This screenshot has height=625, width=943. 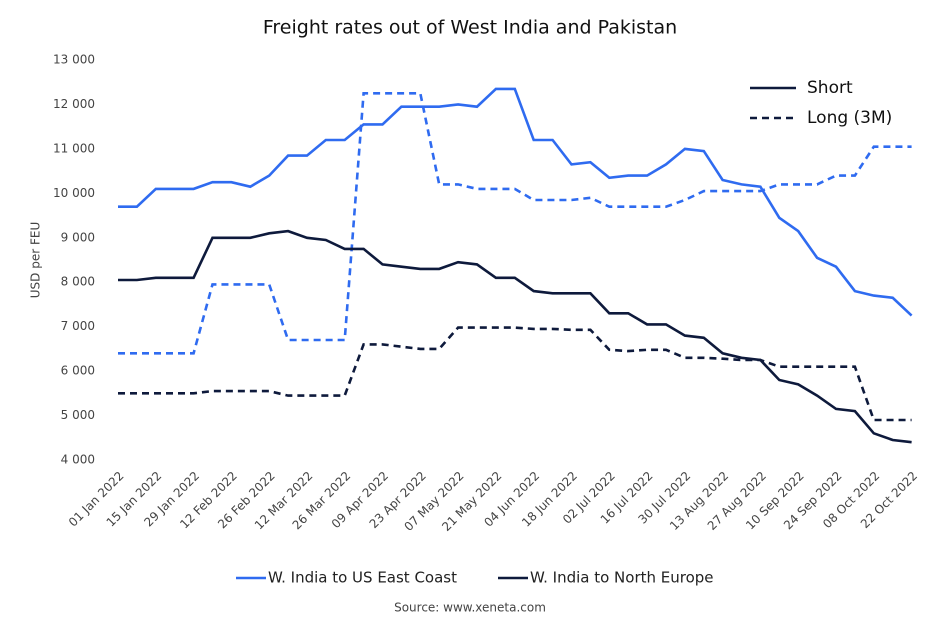 I want to click on legend-label: W. India to US East Coast, so click(x=362, y=578).